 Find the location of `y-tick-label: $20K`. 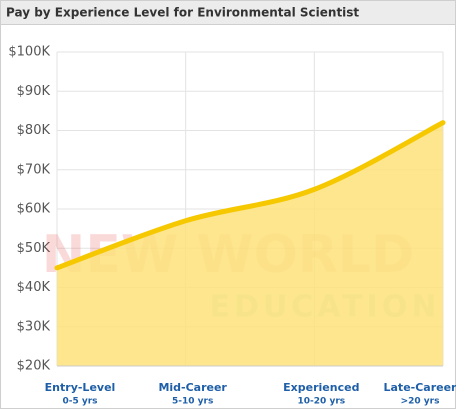

y-tick-label: $20K is located at coordinates (34, 366).